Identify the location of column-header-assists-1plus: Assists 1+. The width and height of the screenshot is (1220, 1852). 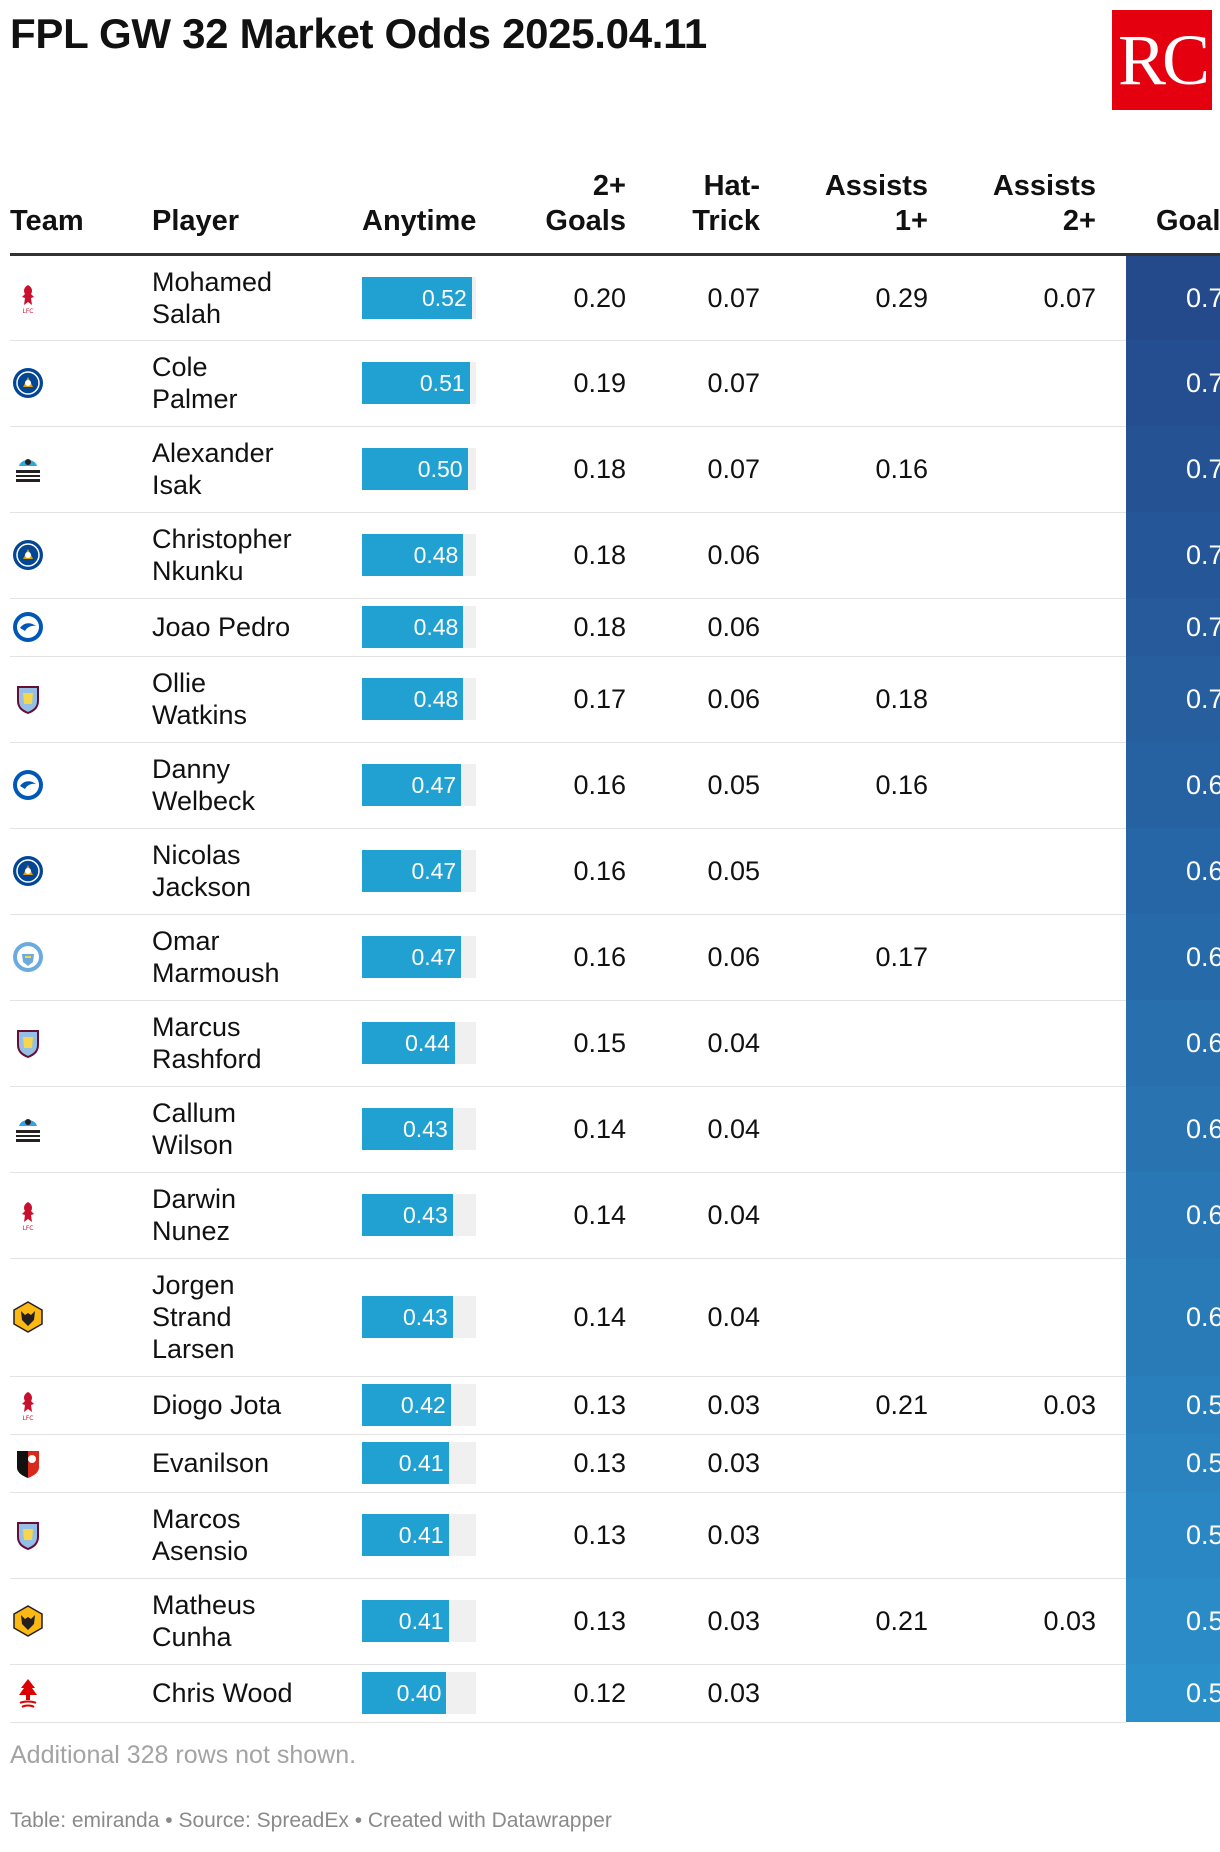
(876, 203).